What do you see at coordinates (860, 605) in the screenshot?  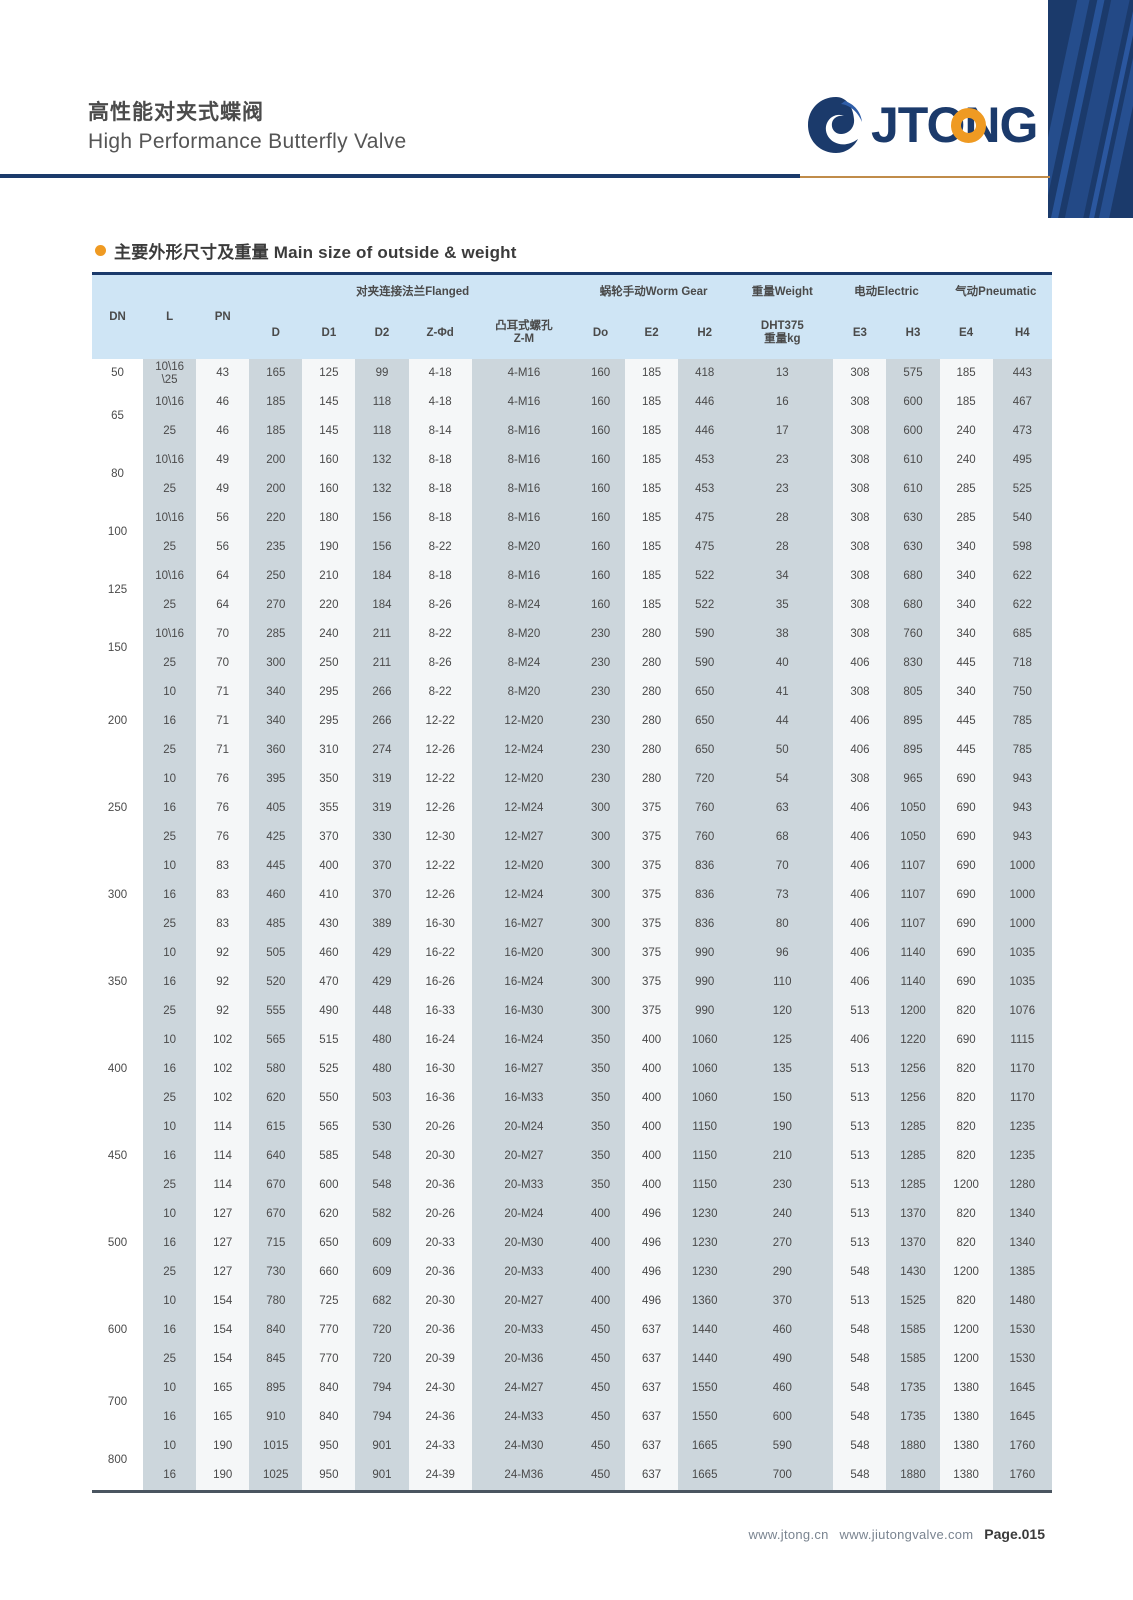 I see `cell-e3: 308` at bounding box center [860, 605].